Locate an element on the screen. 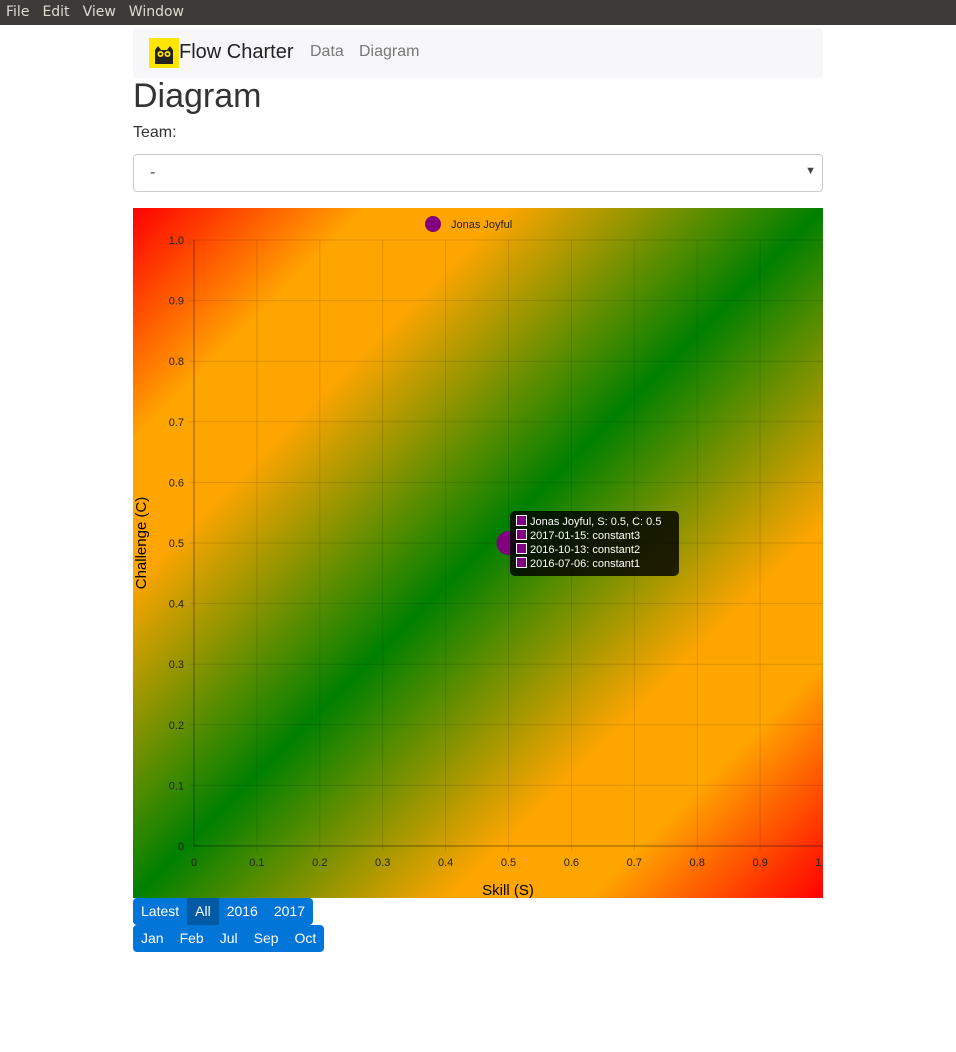 Image resolution: width=956 pixels, height=1052 pixels. x-tick-label: 0.3 is located at coordinates (382, 863).